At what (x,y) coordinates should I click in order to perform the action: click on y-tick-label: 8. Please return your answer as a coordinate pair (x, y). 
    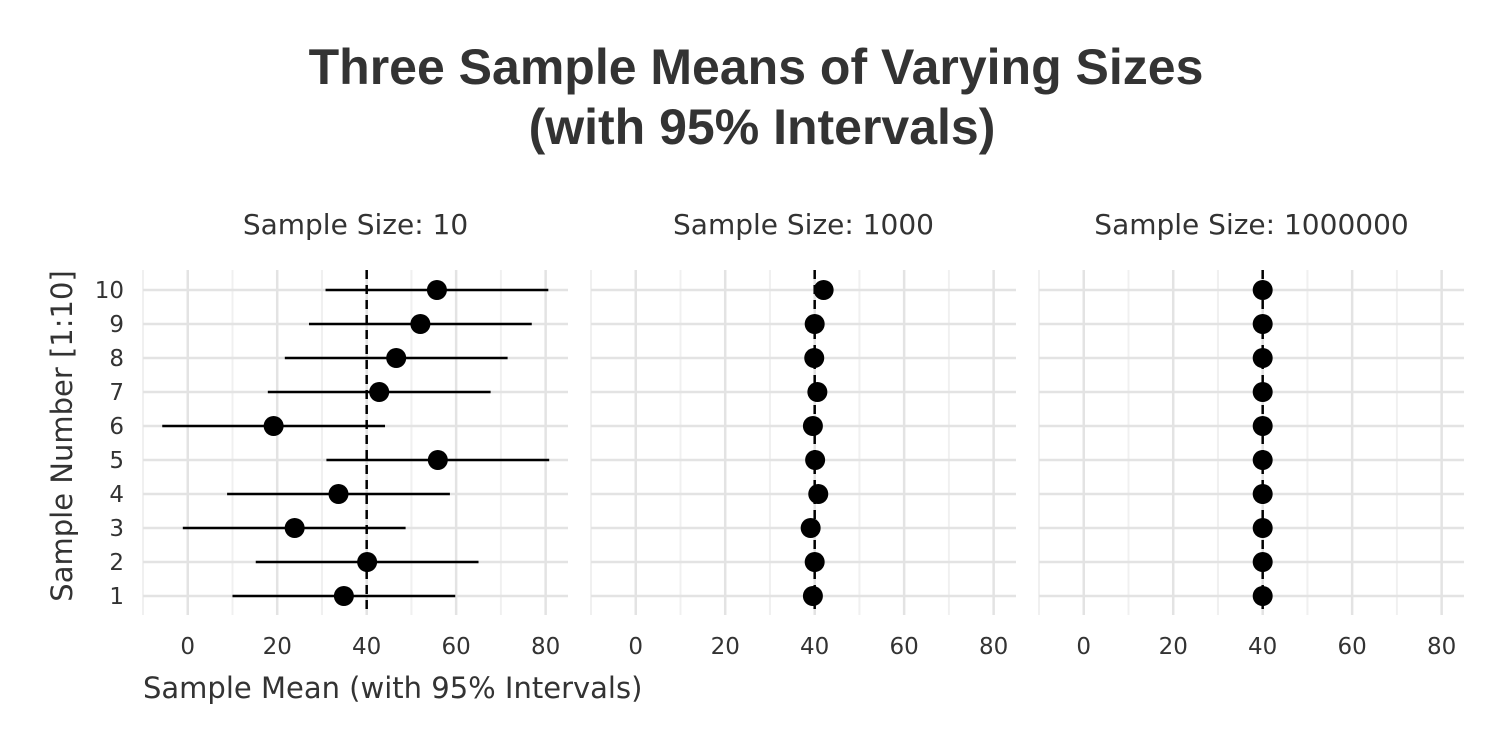
    Looking at the image, I should click on (116, 359).